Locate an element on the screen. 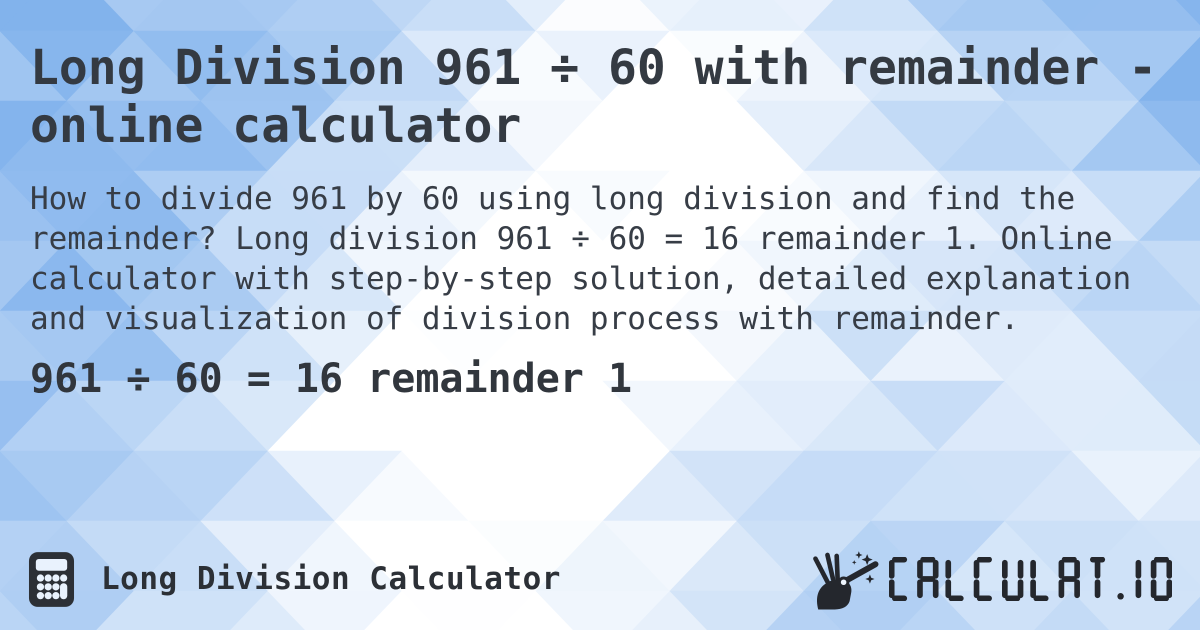 The width and height of the screenshot is (1200, 630). calculatio-wordmark is located at coordinates (1030, 579).